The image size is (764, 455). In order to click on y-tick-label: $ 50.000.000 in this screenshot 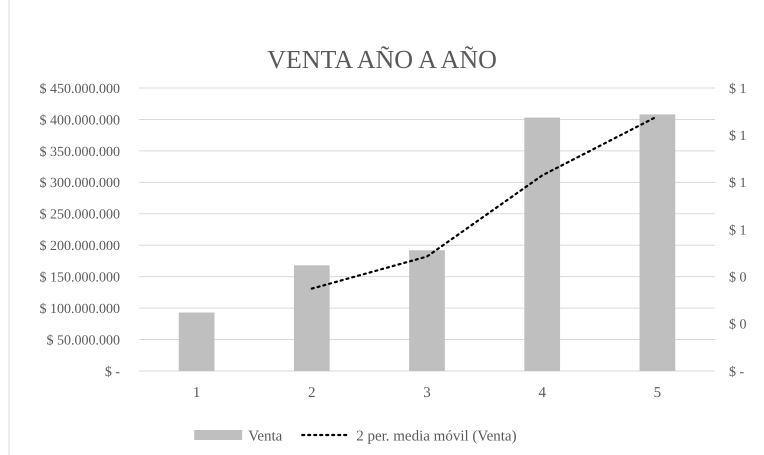, I will do `click(83, 340)`.